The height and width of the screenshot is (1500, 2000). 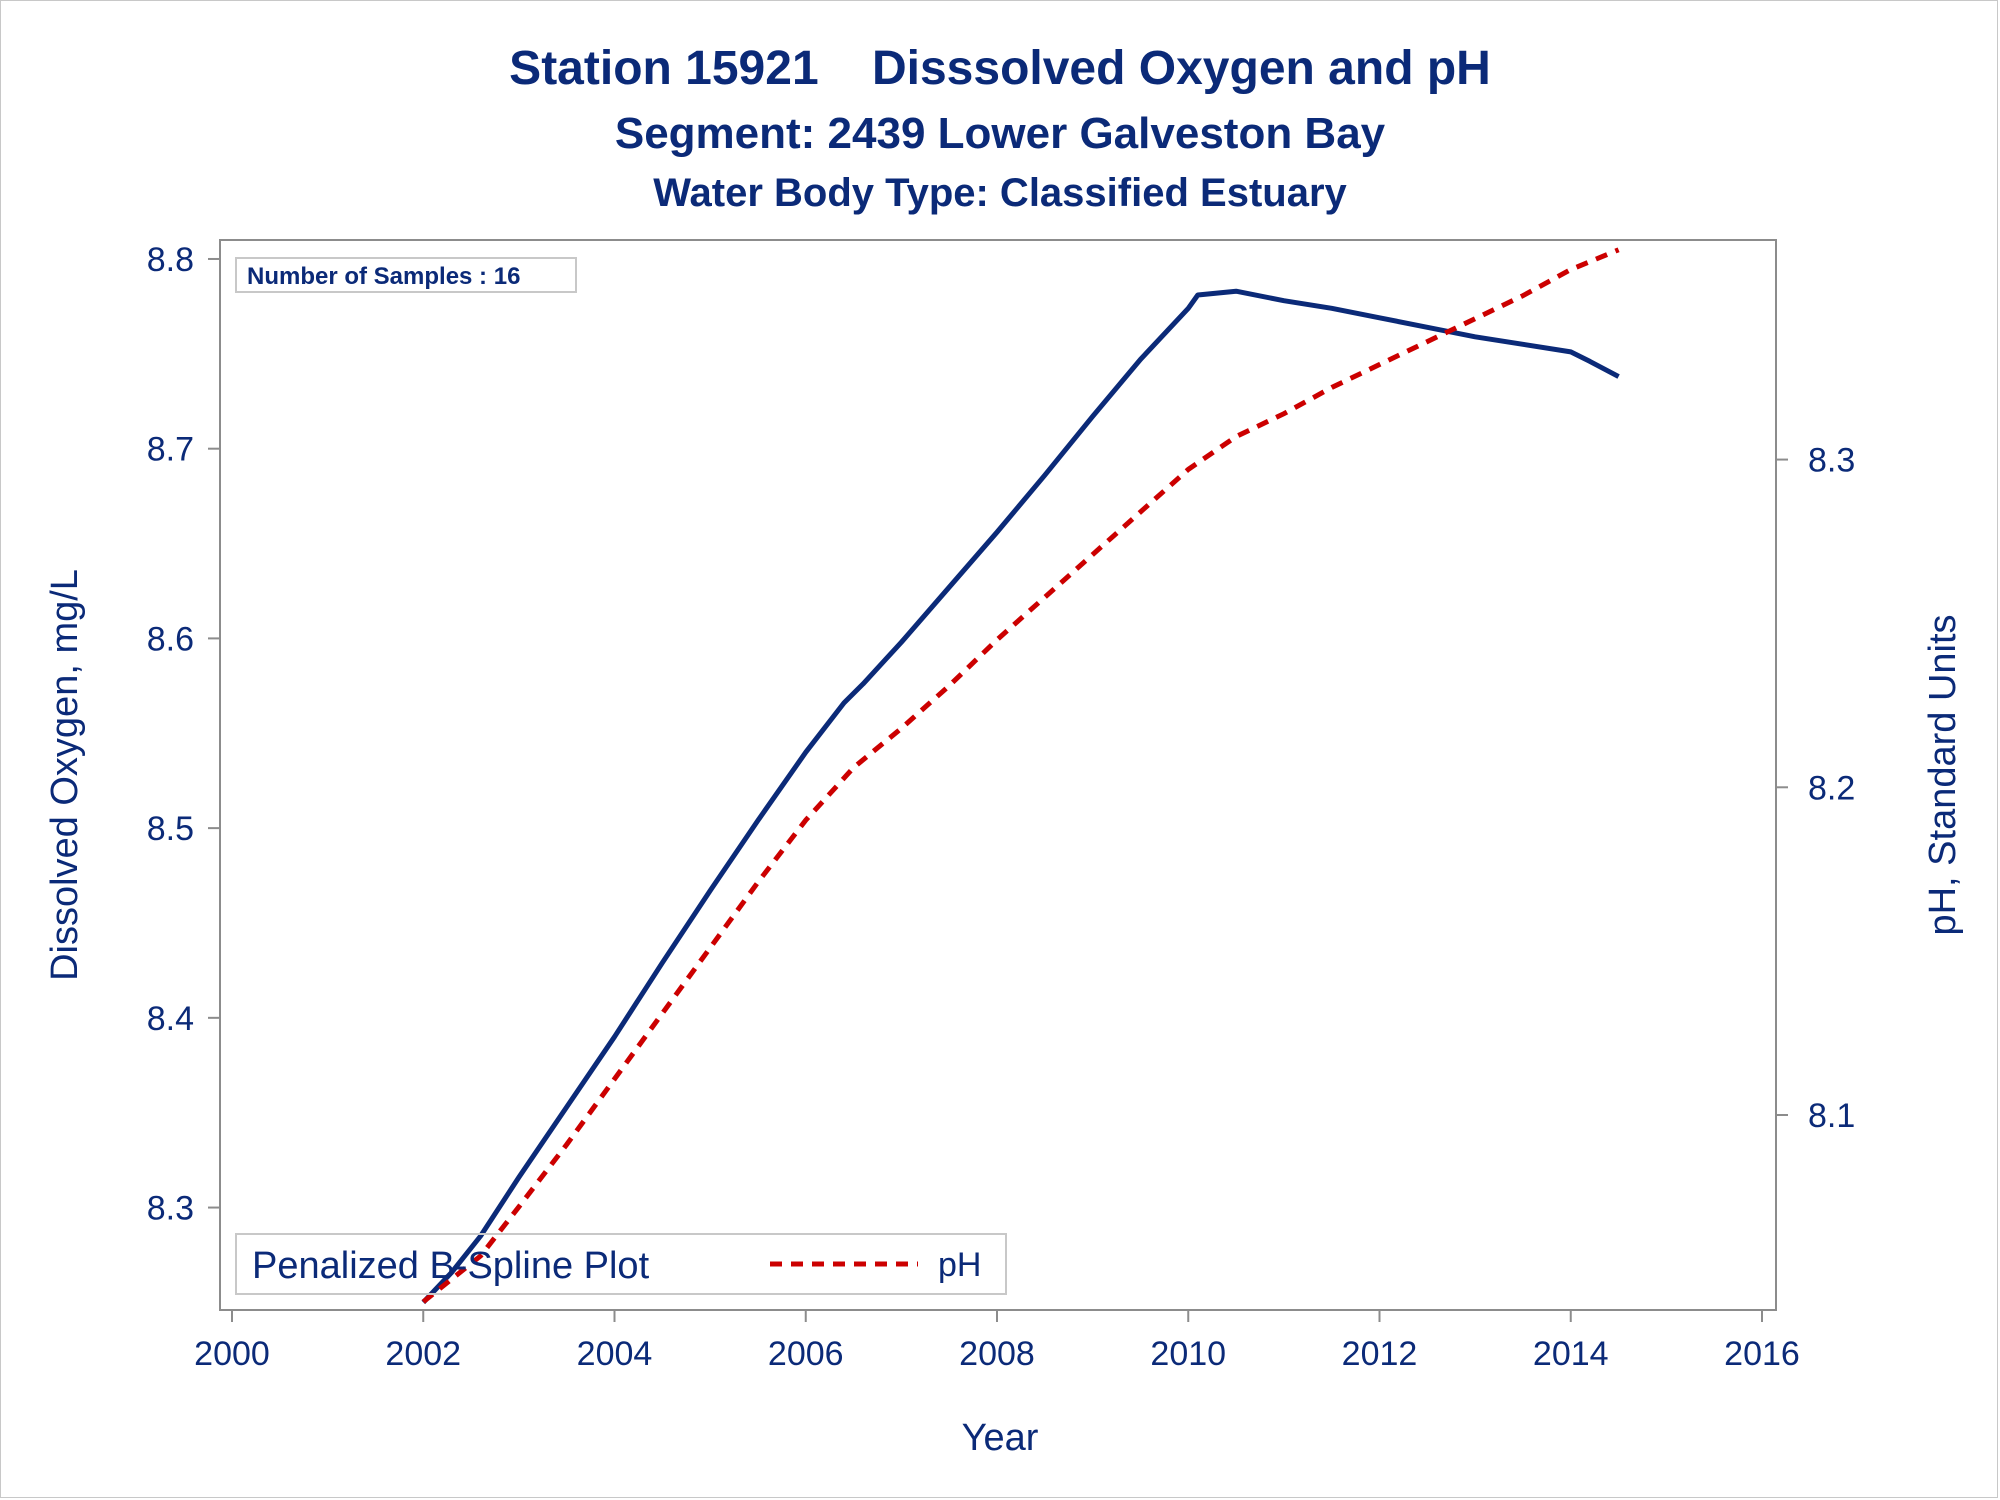 I want to click on y-tick-label: 8.5, so click(x=170, y=829).